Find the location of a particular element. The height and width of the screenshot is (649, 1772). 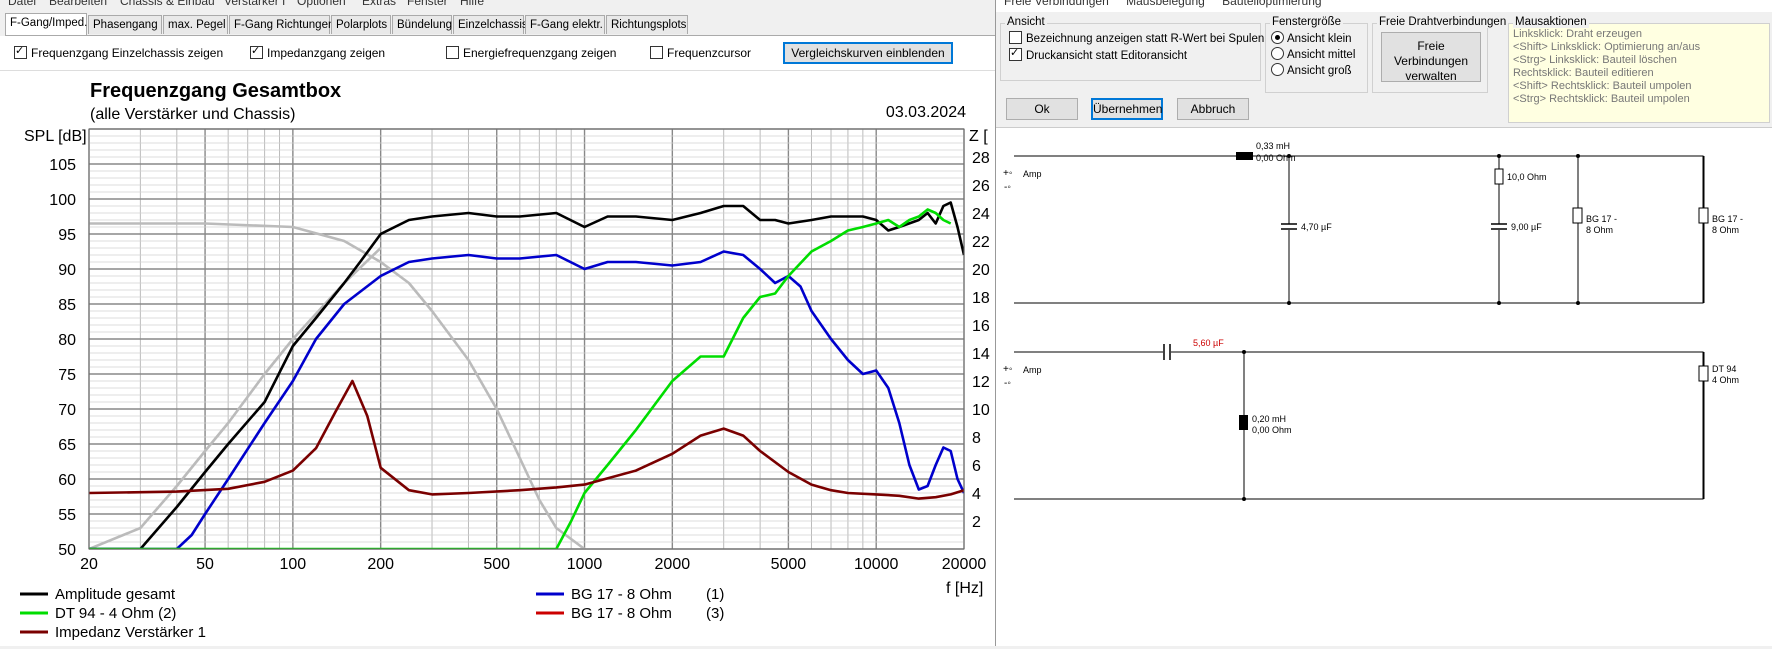

menu-hilfe: Hilfe is located at coordinates (472, 4).